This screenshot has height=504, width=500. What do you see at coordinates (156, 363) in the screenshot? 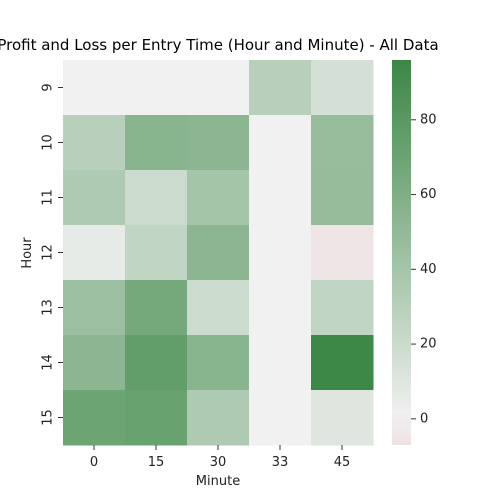
I see `heatmap-cell-h14-m15` at bounding box center [156, 363].